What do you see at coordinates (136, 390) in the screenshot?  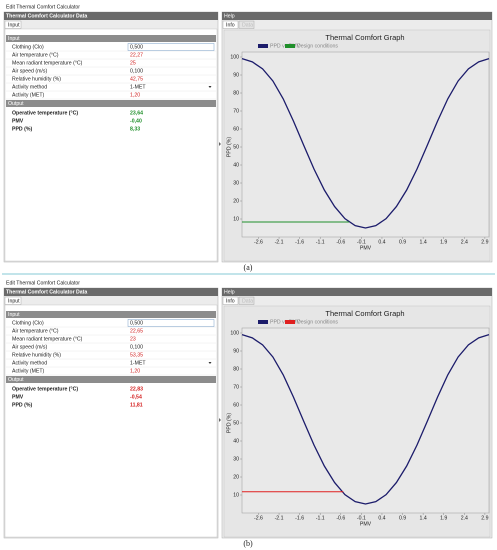 I see `output-value: 22,83` at bounding box center [136, 390].